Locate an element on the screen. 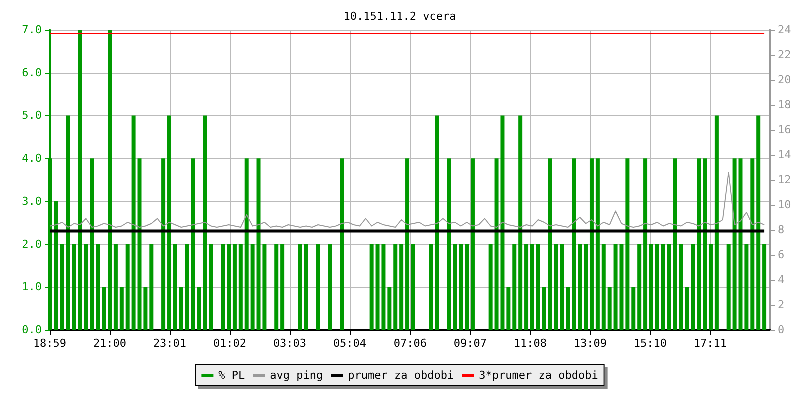  y-tick-label: 0.0 is located at coordinates (32, 330).